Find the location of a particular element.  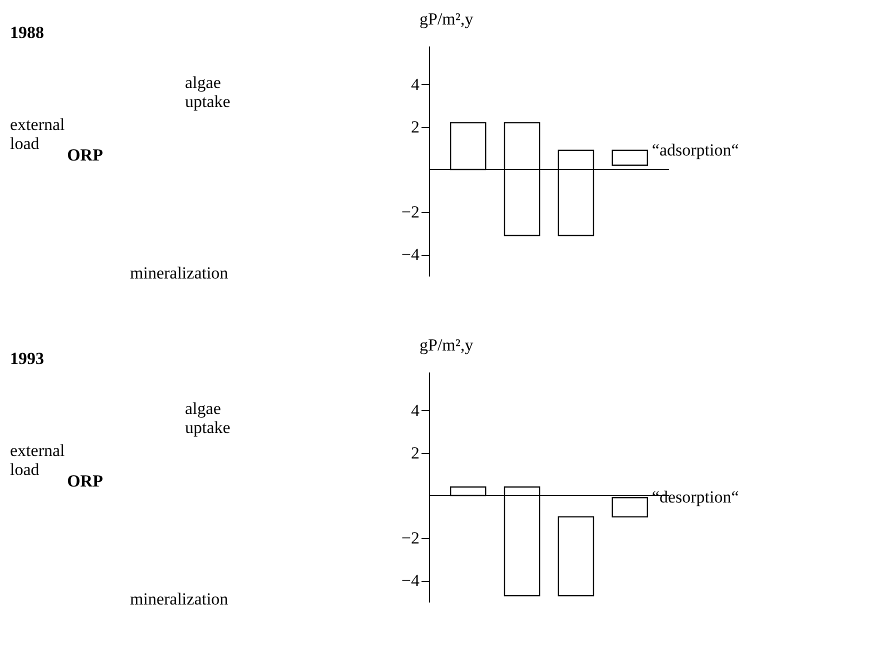

text: 1988 is located at coordinates (27, 32).